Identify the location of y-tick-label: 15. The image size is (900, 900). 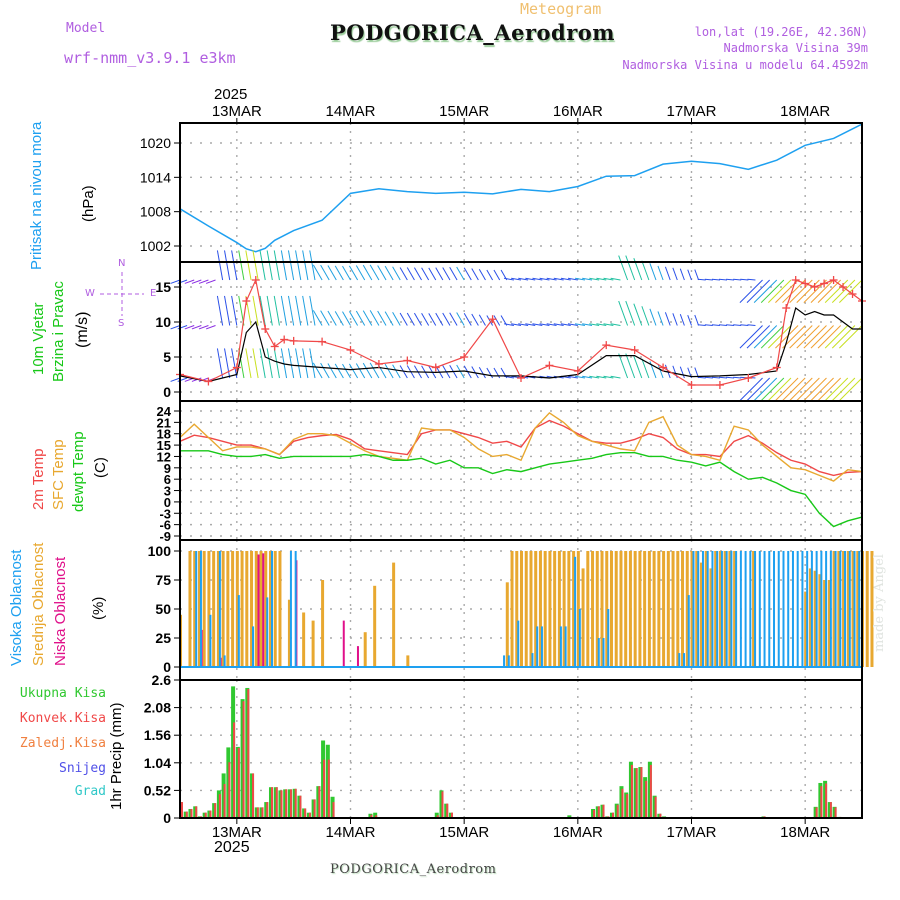
(164, 445).